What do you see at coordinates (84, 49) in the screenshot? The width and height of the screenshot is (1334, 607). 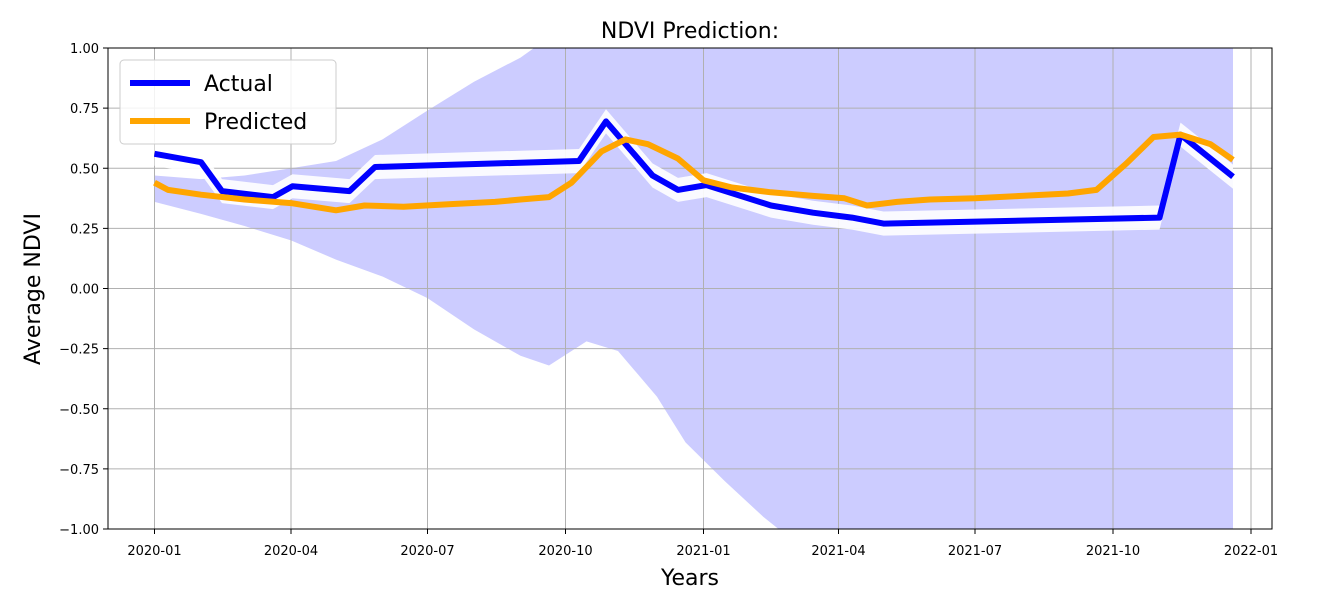 I see `y-tick-label-0: 1.00` at bounding box center [84, 49].